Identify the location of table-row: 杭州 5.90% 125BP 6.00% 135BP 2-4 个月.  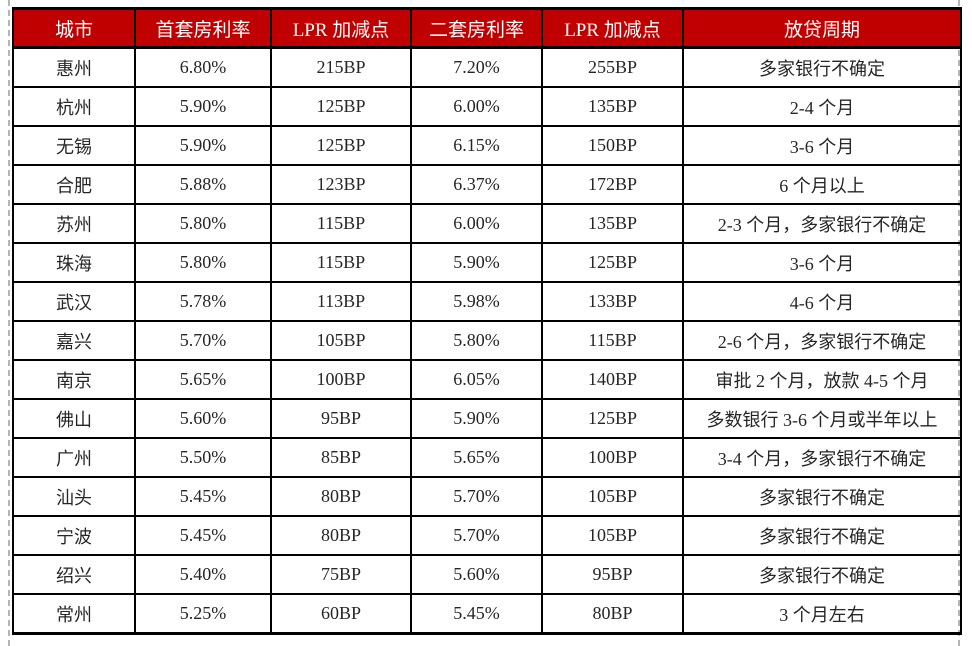
(487, 106).